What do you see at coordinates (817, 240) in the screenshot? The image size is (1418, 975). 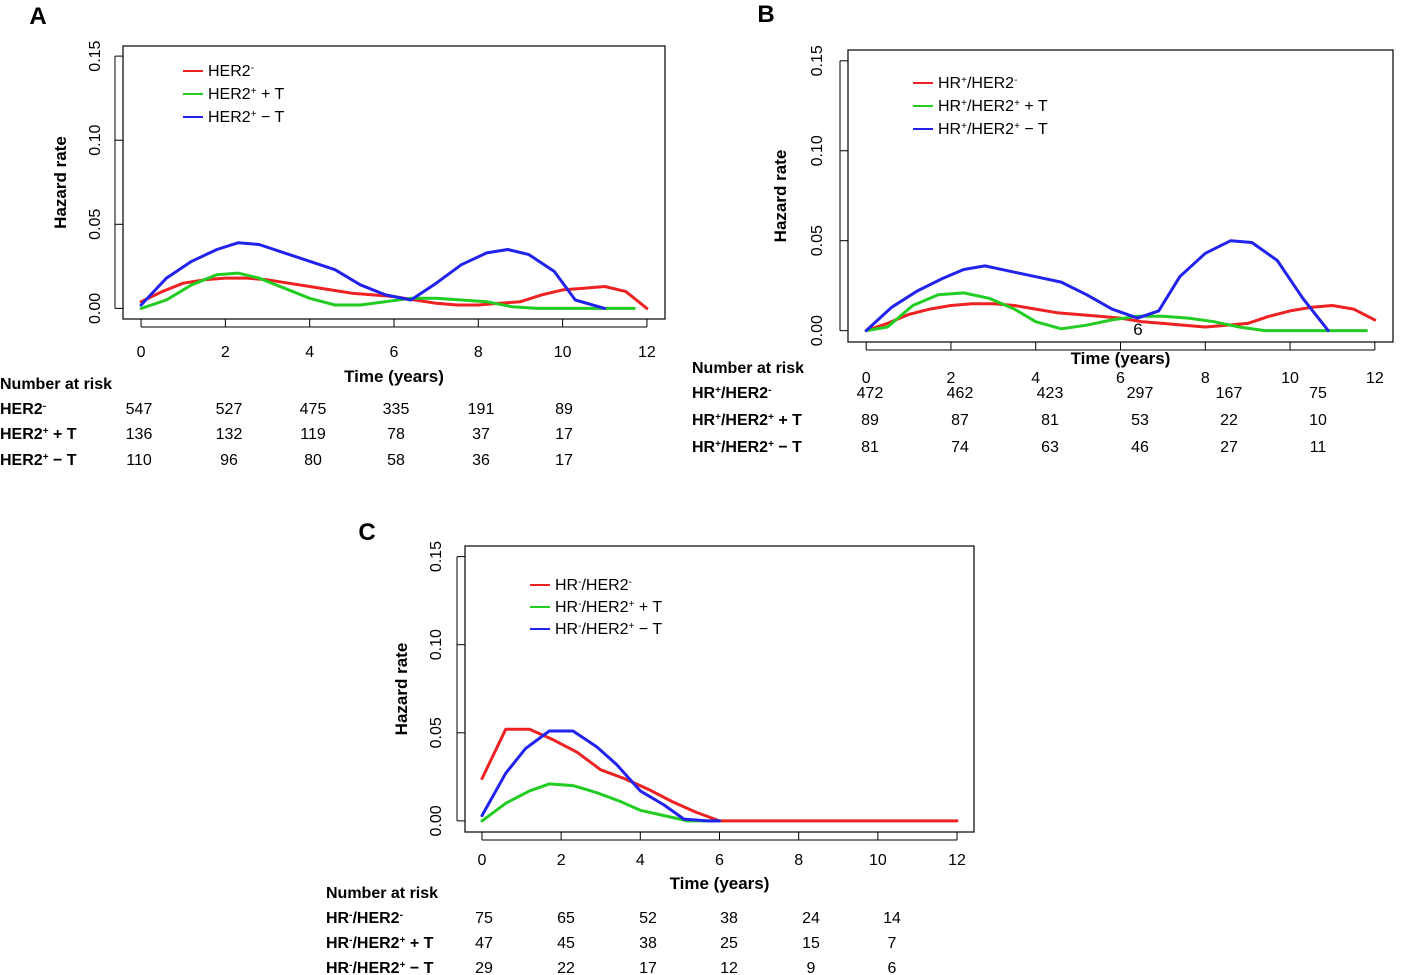 I see `y-tick-label: 0.05` at bounding box center [817, 240].